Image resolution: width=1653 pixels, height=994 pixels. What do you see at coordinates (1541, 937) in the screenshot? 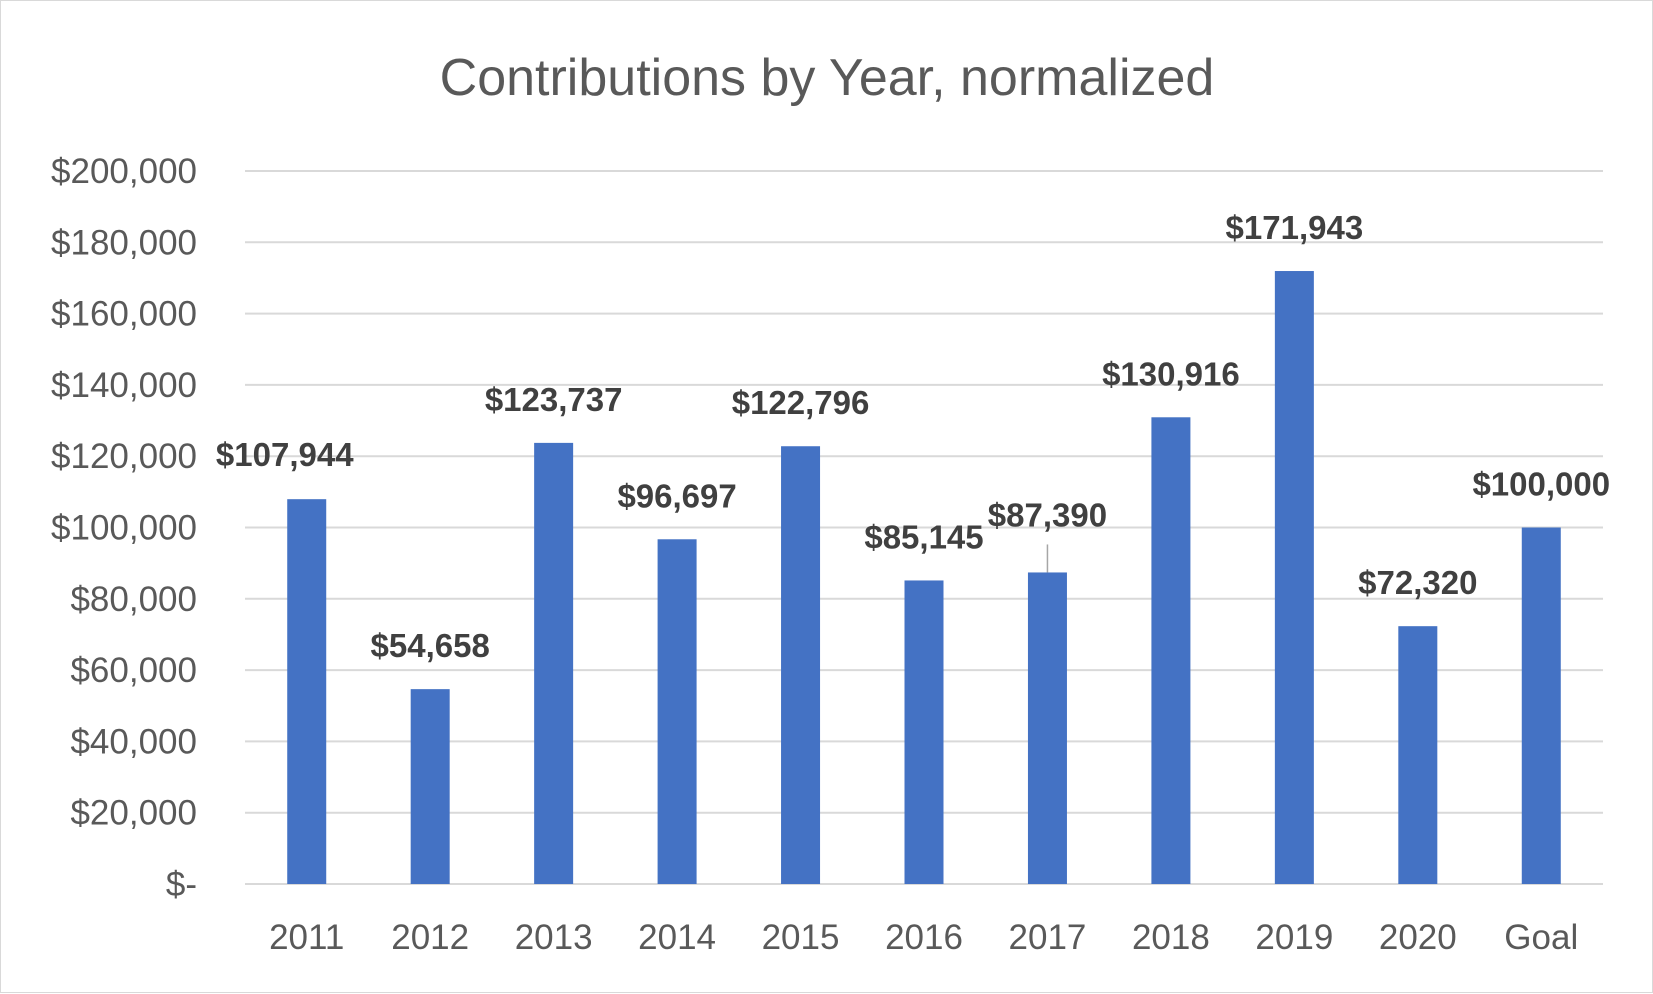
I see `x-tick-label: Goal` at bounding box center [1541, 937].